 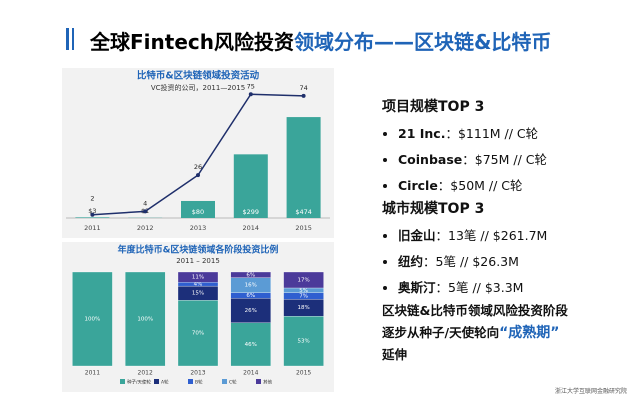 I want to click on segment-label: 53%, so click(x=303, y=342).